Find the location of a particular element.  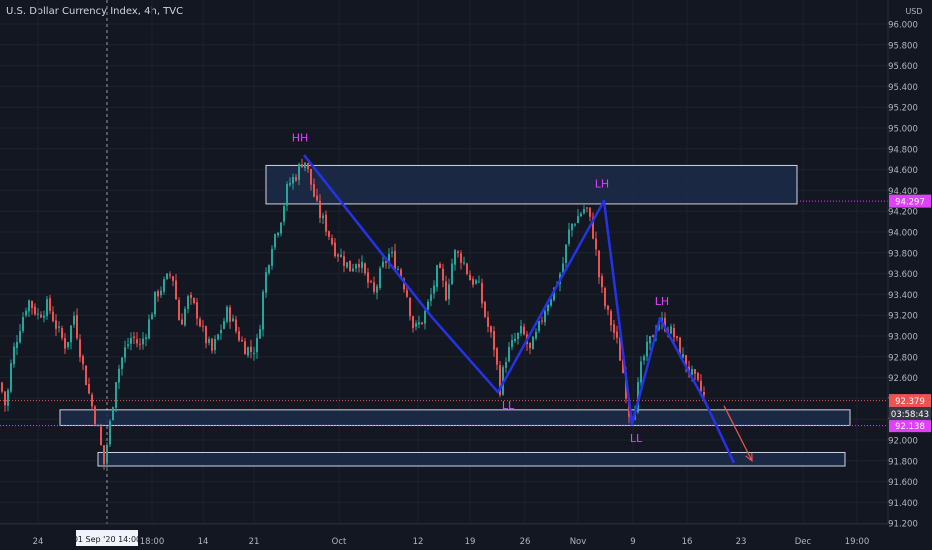

upper-resistance-zone is located at coordinates (531, 184).